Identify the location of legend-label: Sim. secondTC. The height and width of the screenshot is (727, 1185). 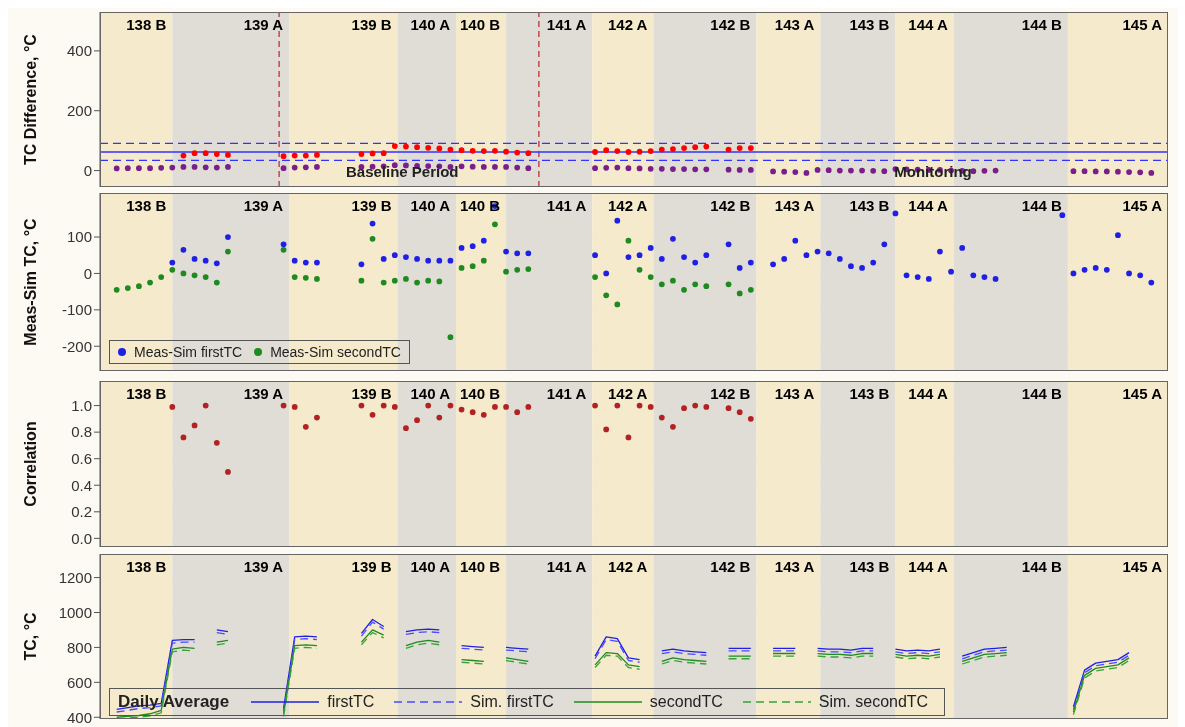
(873, 702).